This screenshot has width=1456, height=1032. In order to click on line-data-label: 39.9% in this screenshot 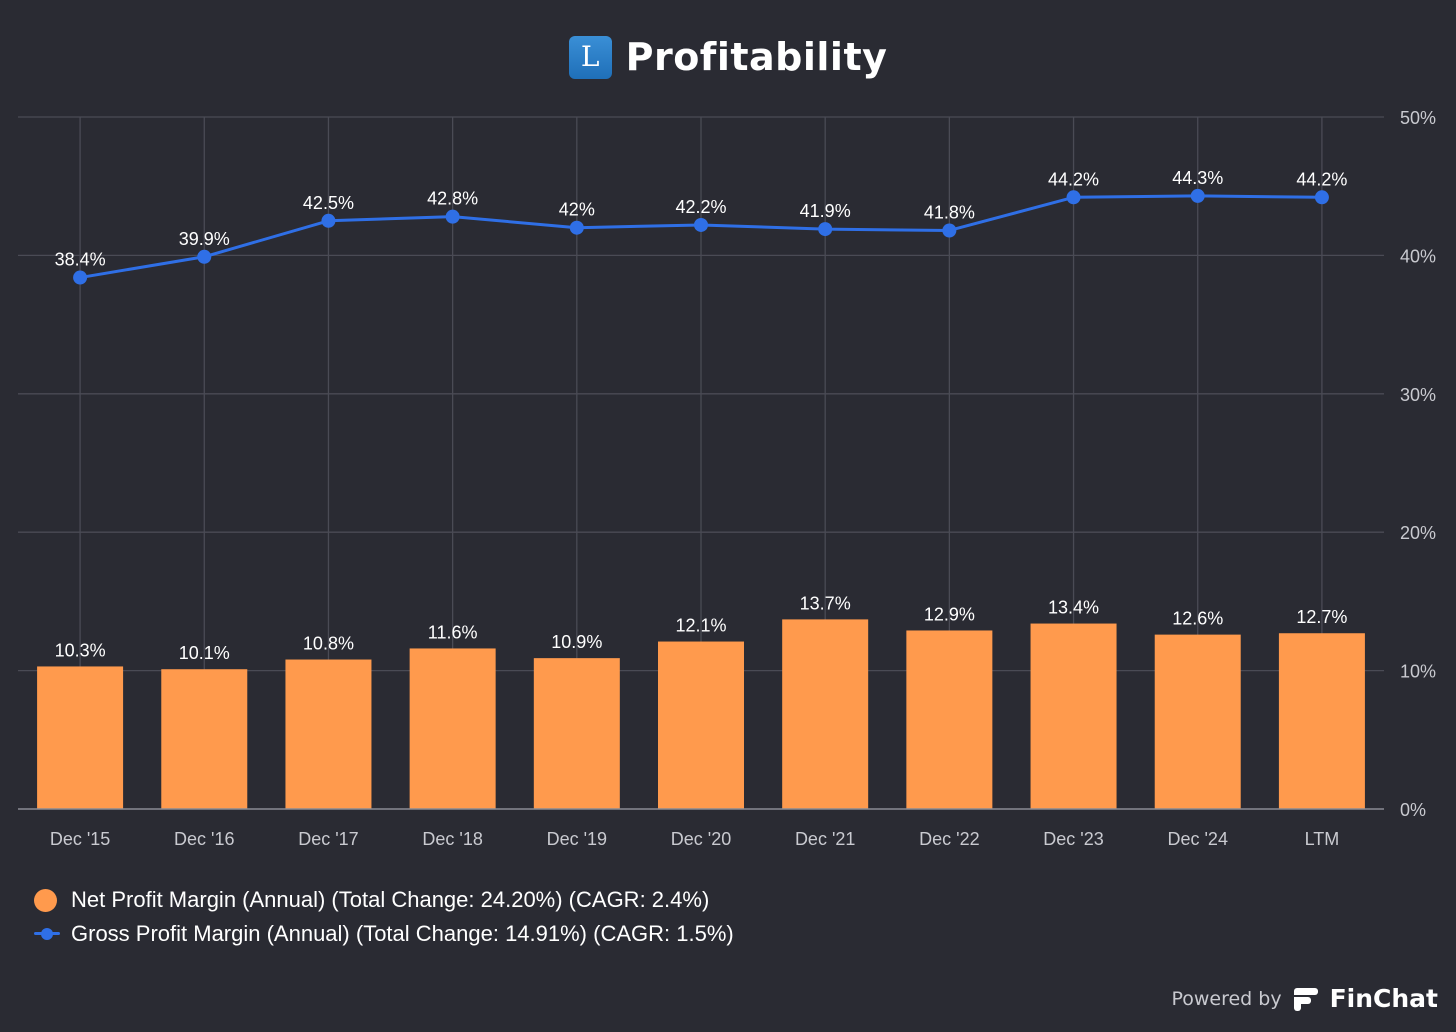, I will do `click(204, 239)`.